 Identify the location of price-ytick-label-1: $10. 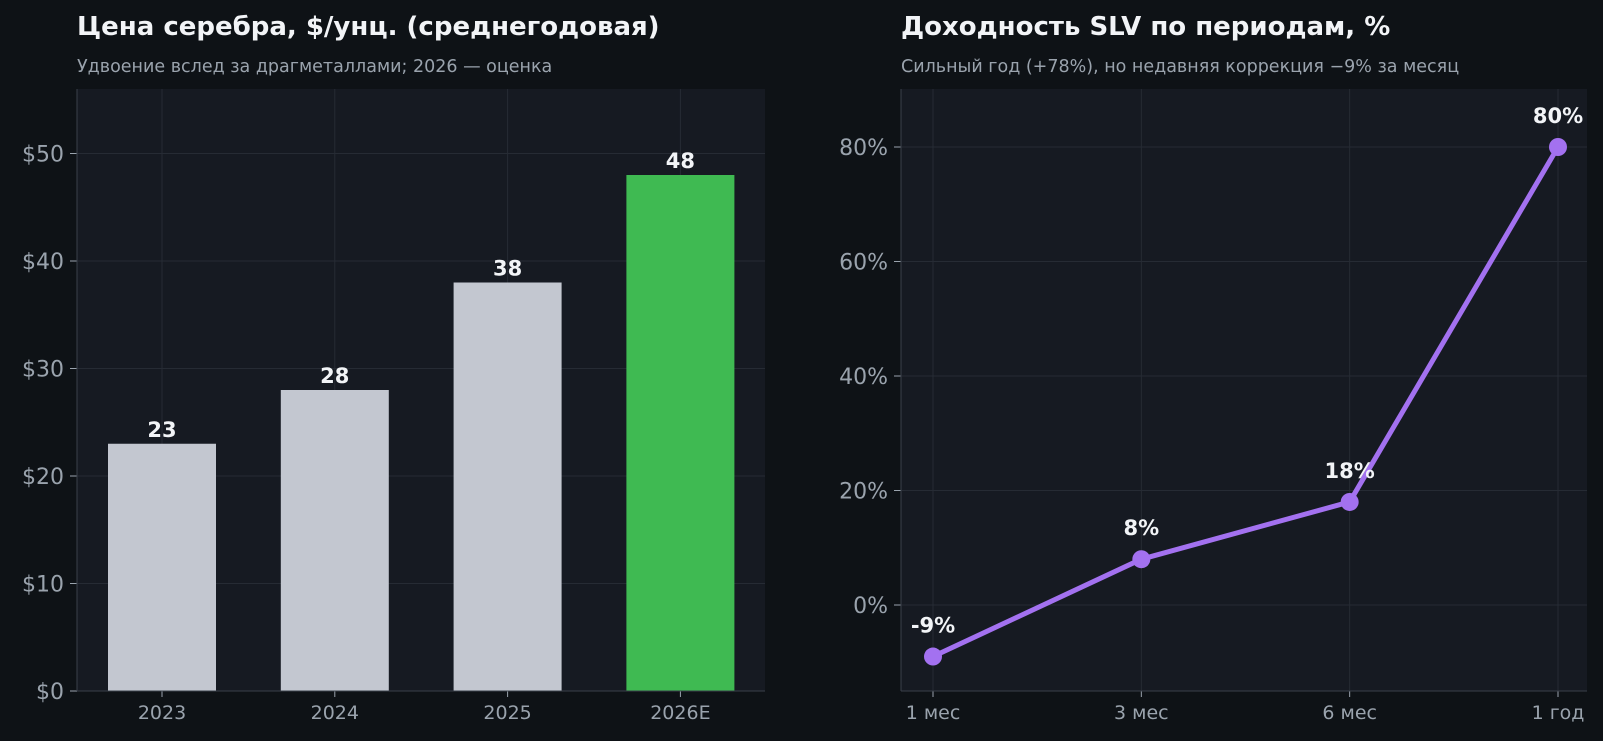
(43, 585).